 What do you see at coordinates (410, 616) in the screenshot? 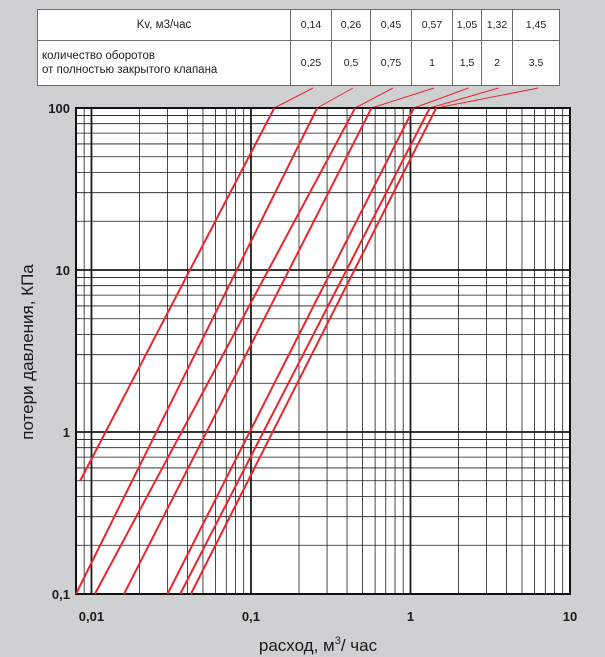
I see `x-tick-label: 1` at bounding box center [410, 616].